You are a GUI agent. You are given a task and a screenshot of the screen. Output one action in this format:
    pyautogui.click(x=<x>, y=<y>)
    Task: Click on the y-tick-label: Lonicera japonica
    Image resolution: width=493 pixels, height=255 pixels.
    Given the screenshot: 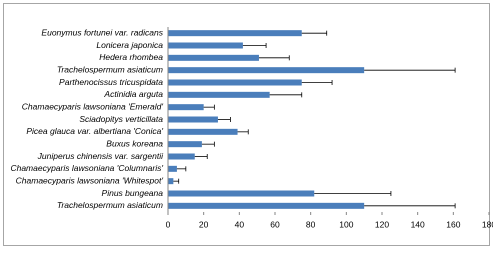 What is the action you would take?
    pyautogui.click(x=129, y=45)
    